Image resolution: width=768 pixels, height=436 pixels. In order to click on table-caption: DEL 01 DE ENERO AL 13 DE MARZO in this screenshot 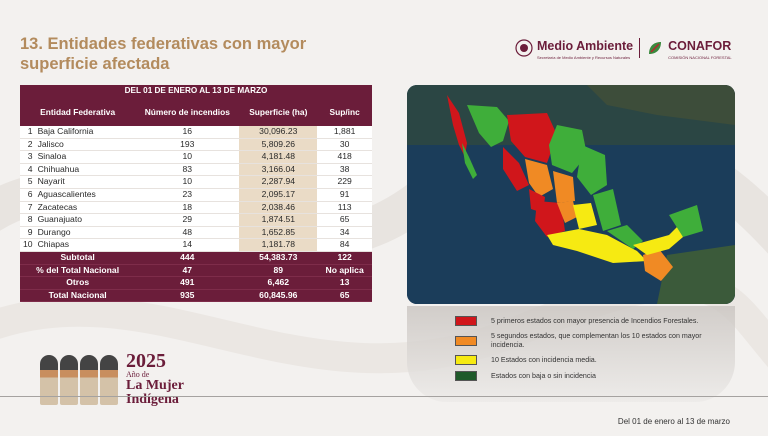, I will do `click(196, 91)`.